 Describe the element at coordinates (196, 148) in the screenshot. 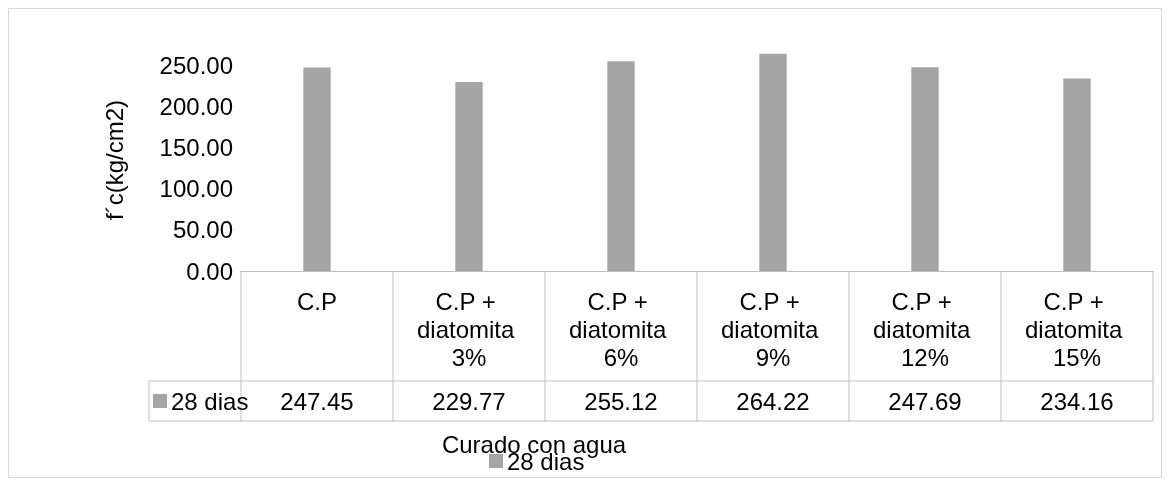

I see `y-tick-label: 150.00` at that location.